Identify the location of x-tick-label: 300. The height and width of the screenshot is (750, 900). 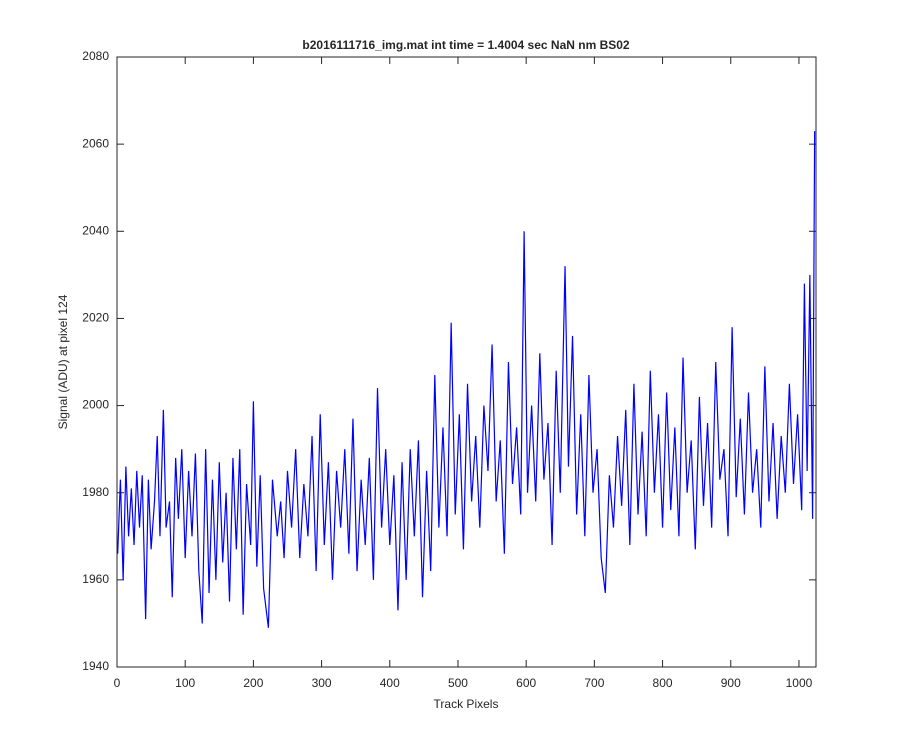
(322, 683).